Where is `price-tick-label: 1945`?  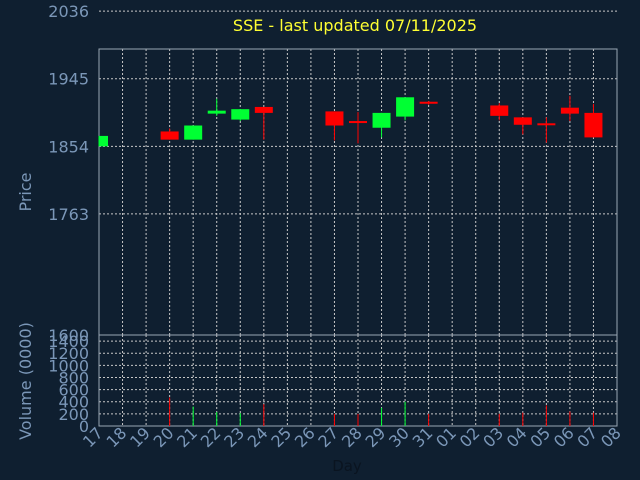
price-tick-label: 1945 is located at coordinates (68, 79).